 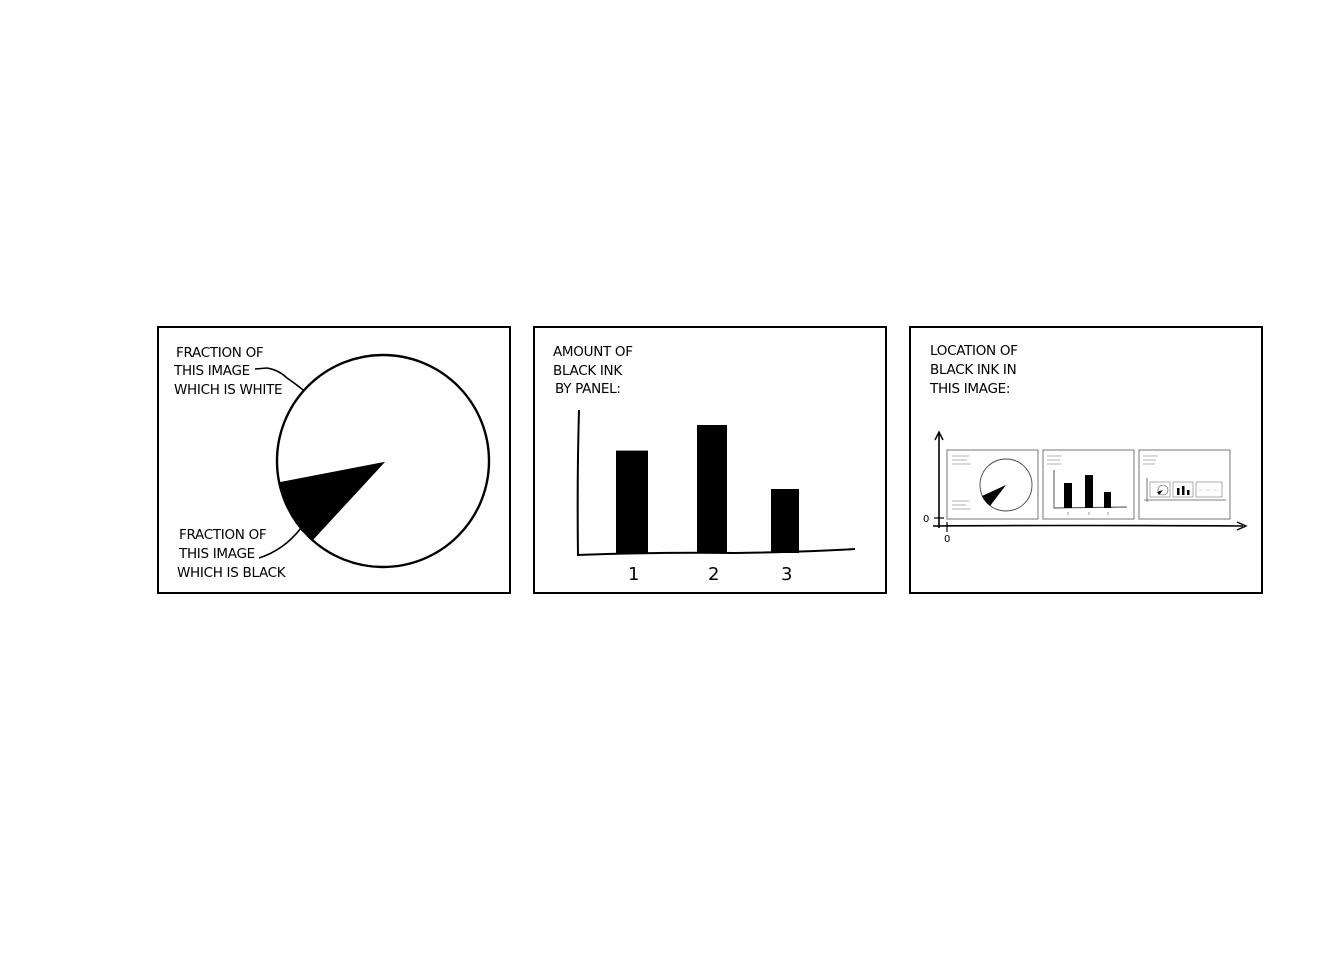 I want to click on pie-black-label: FRACTION OF THIS IMAGE WHICH IS BLACK, so click(x=232, y=554).